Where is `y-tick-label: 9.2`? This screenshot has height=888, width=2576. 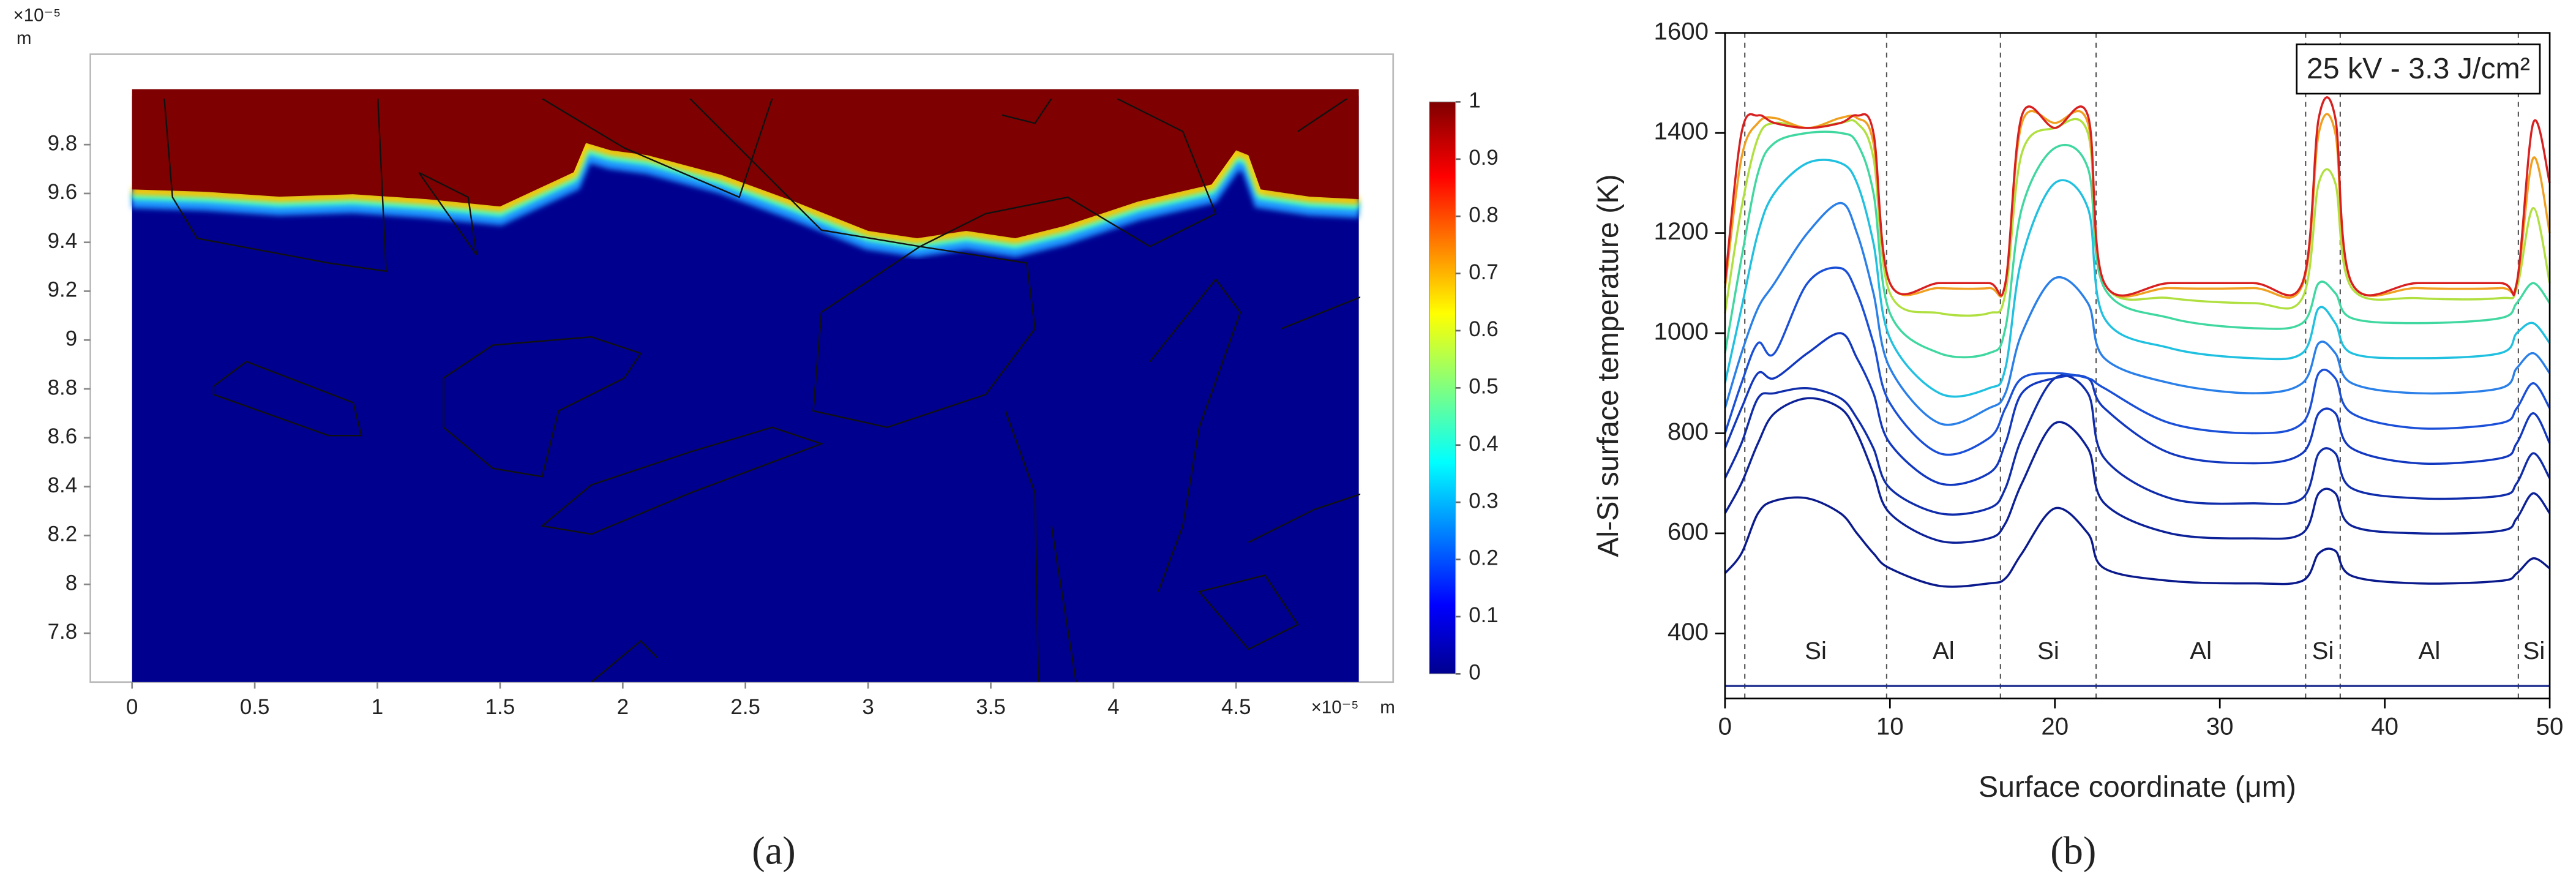
y-tick-label: 9.2 is located at coordinates (63, 290).